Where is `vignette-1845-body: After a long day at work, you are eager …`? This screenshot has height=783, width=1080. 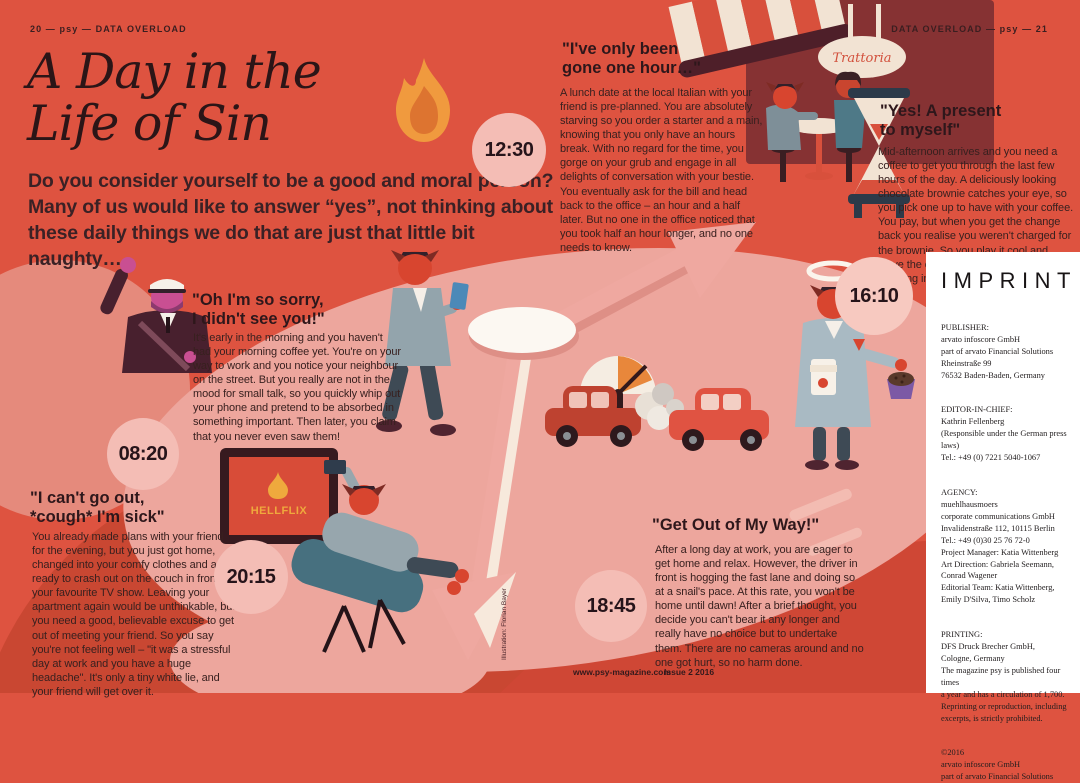
vignette-1845-body: After a long day at work, you are eager … is located at coordinates (760, 606).